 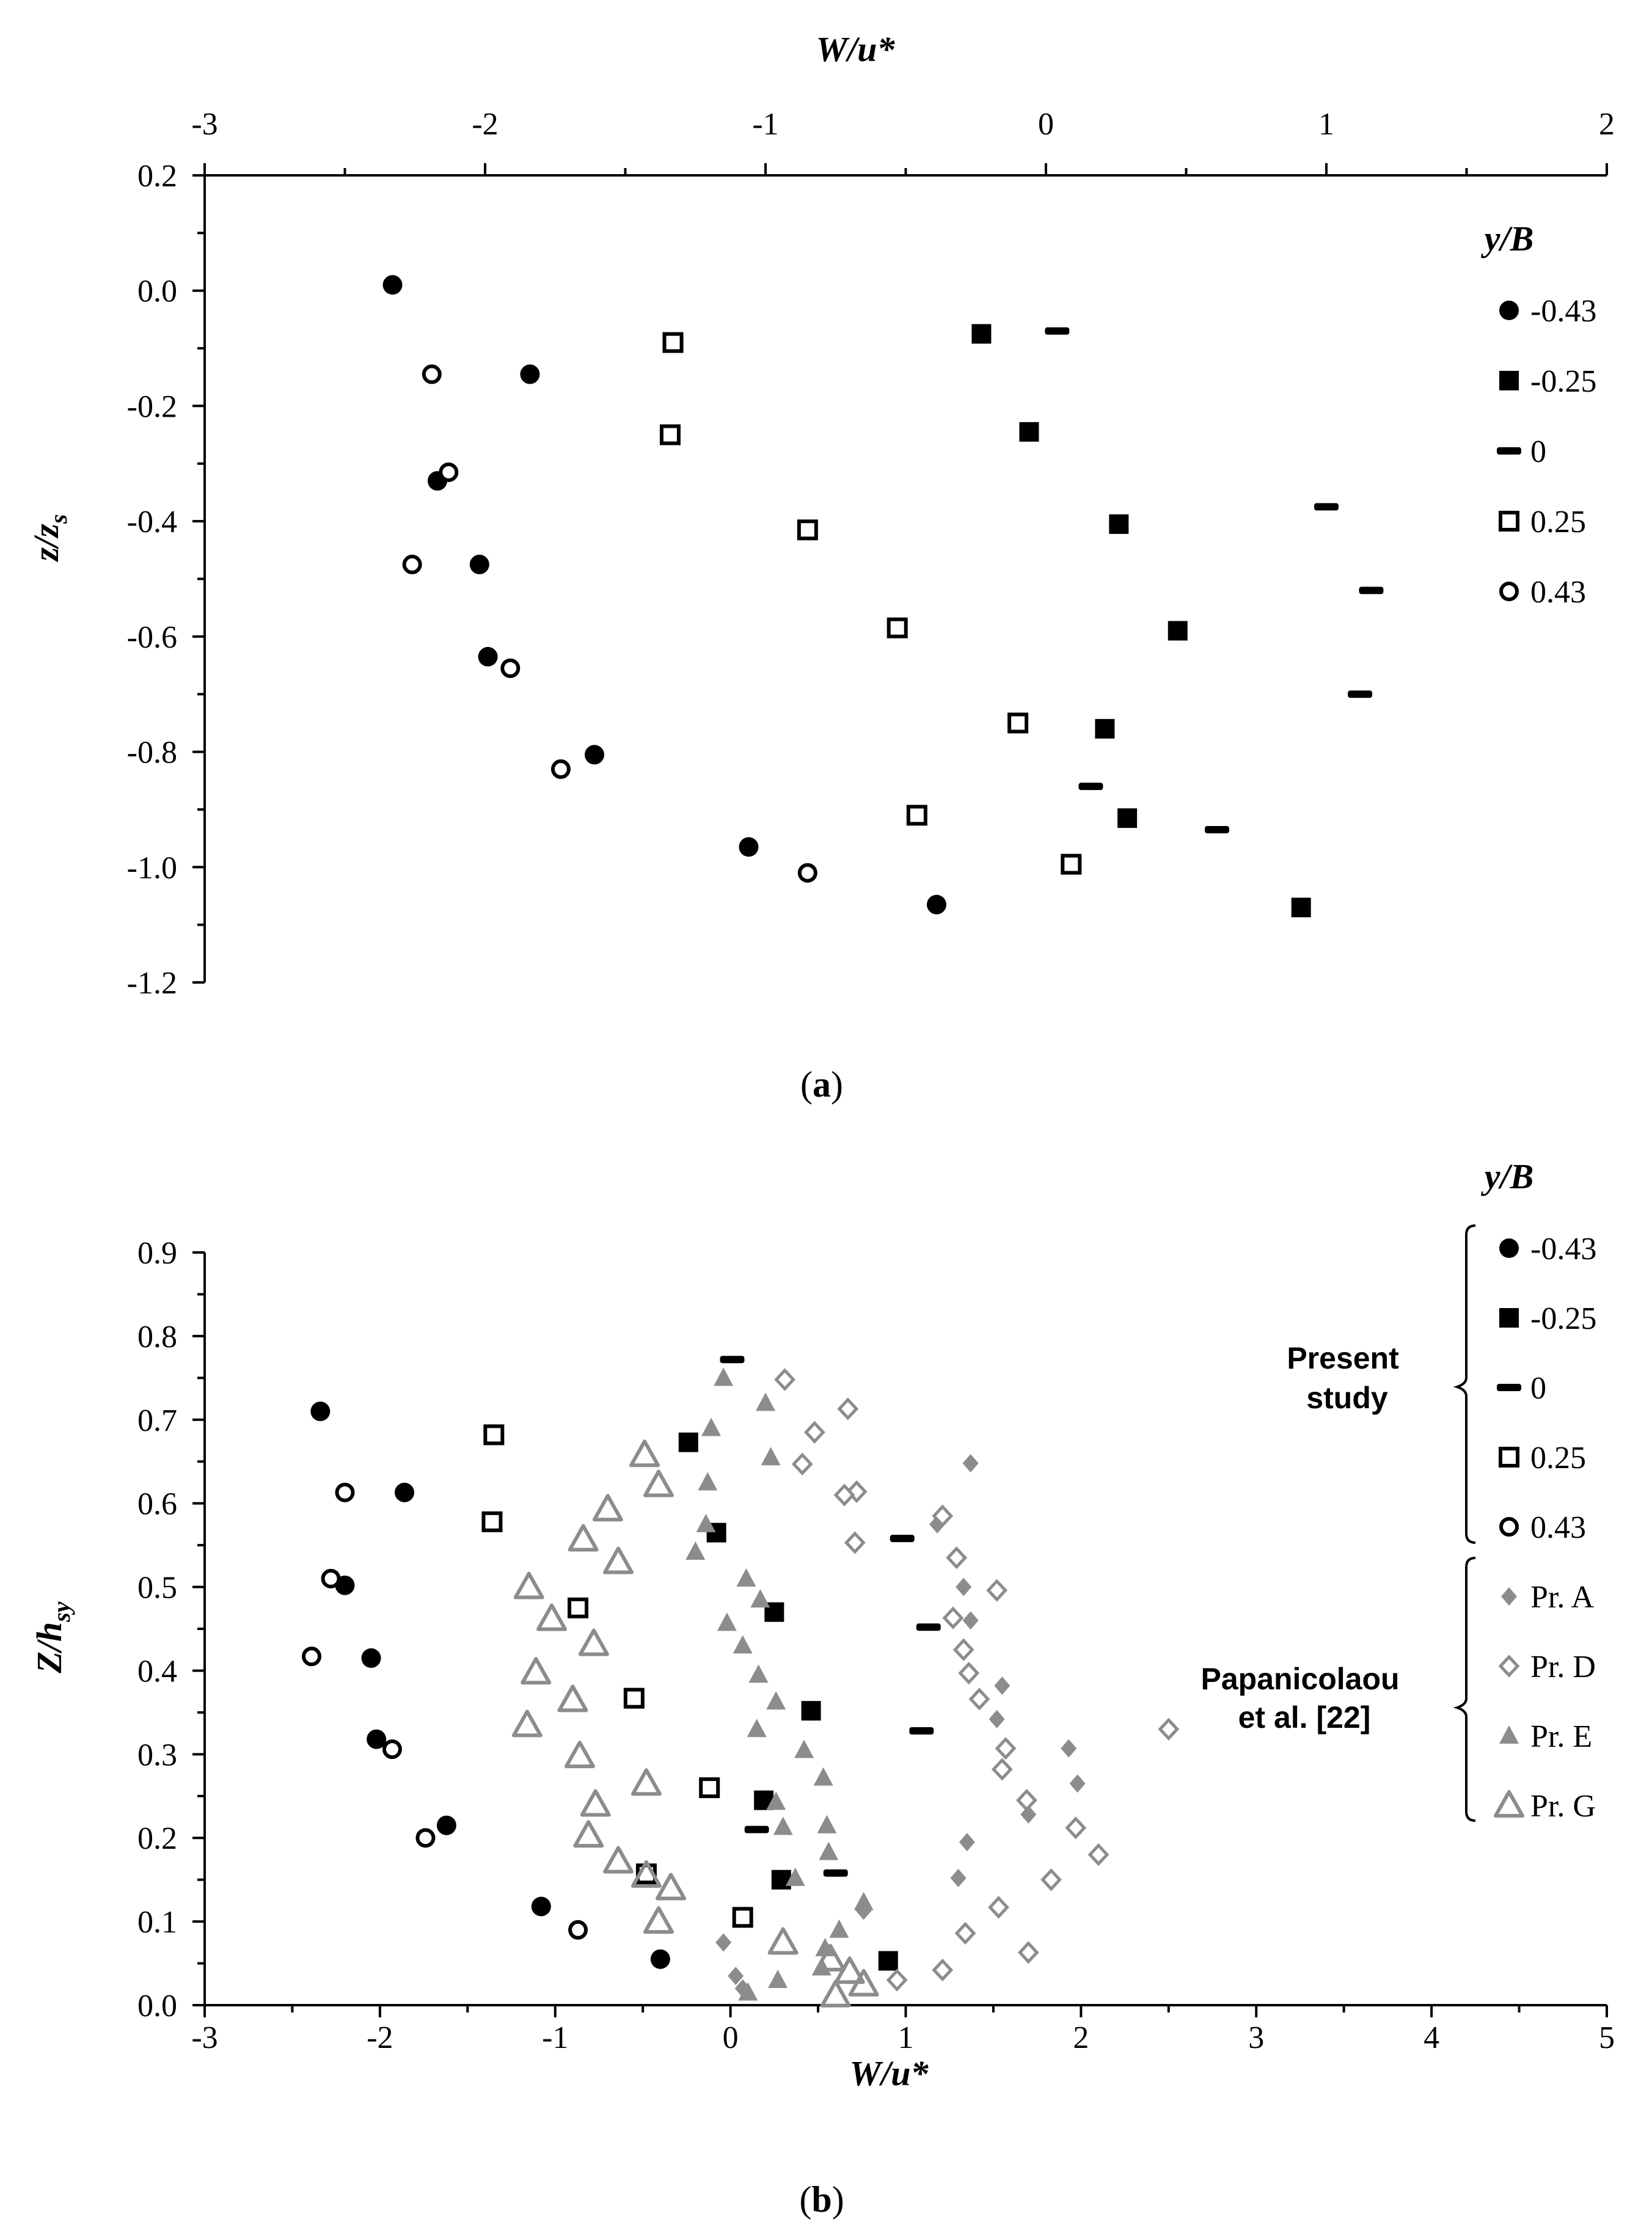 I want to click on b-y-tick-labels: 0.0 0.1 0.2 0.3 0.4 0.5 0.6 0.7 0.8 0.9, so click(x=157, y=1630).